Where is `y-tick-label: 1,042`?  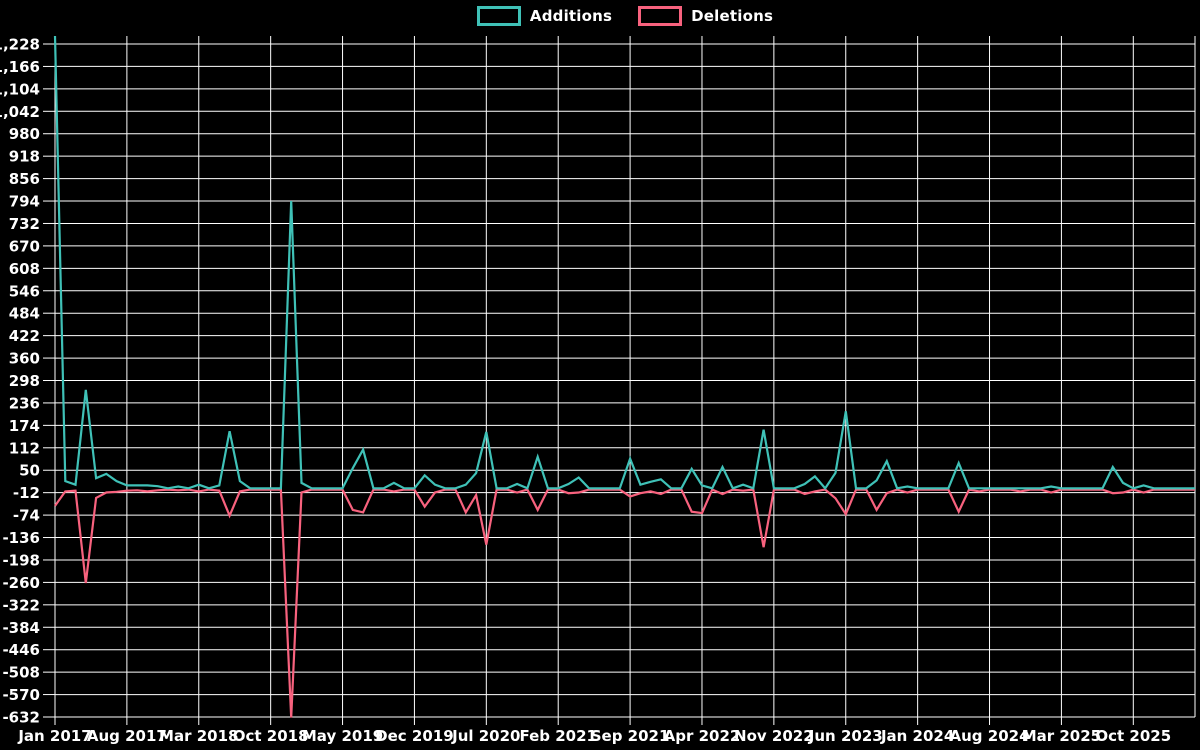 y-tick-label: 1,042 is located at coordinates (20, 112).